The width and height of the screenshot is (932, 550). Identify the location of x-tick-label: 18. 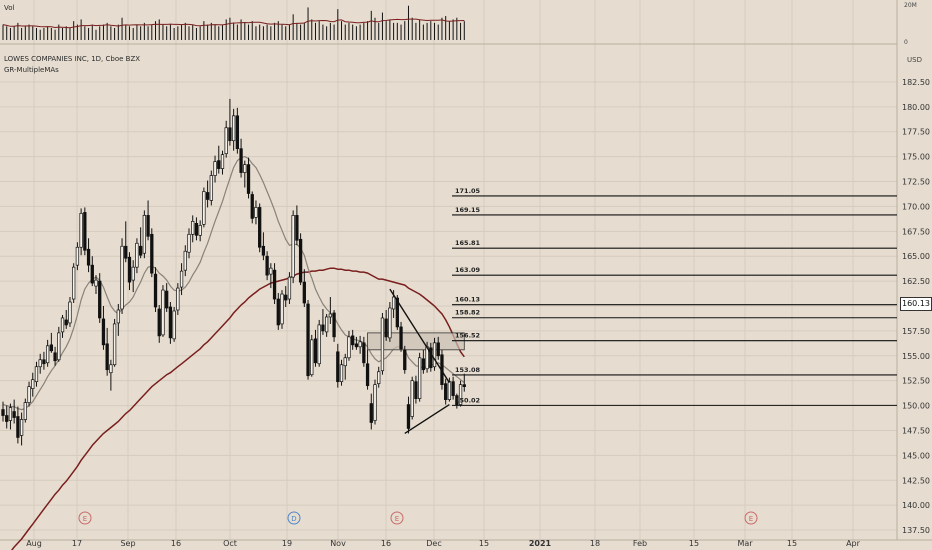
(595, 543).